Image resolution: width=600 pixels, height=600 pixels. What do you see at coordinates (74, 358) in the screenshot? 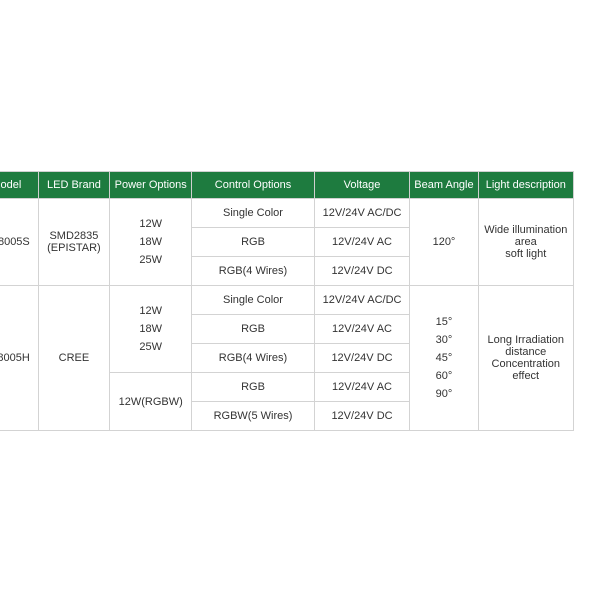
I see `brand-cell: CREE` at bounding box center [74, 358].